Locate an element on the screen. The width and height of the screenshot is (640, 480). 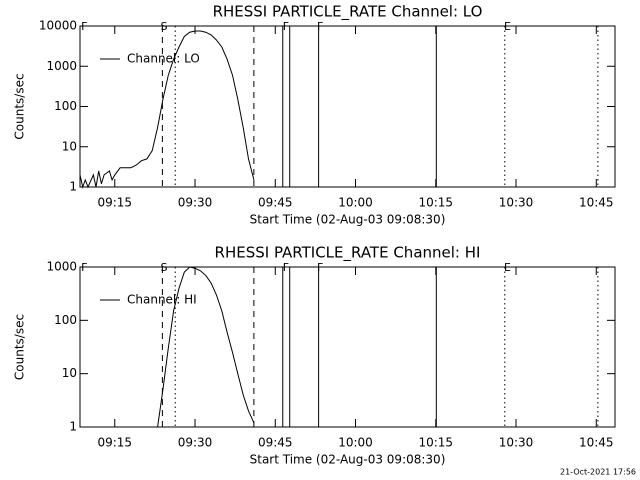
timestamp: 21-Oct-2021 17:56 is located at coordinates (598, 472).